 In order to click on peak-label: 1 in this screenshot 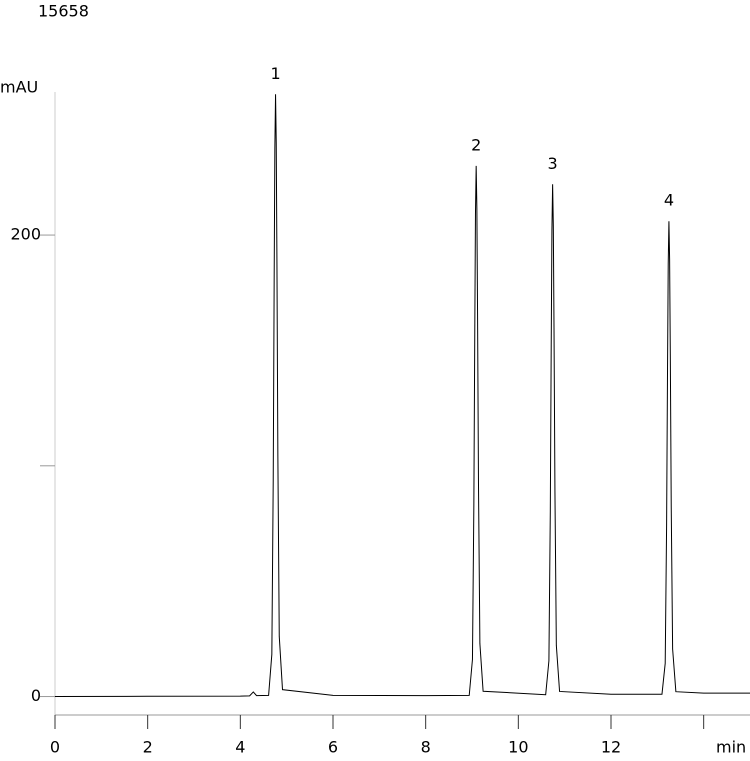, I will do `click(275, 73)`.